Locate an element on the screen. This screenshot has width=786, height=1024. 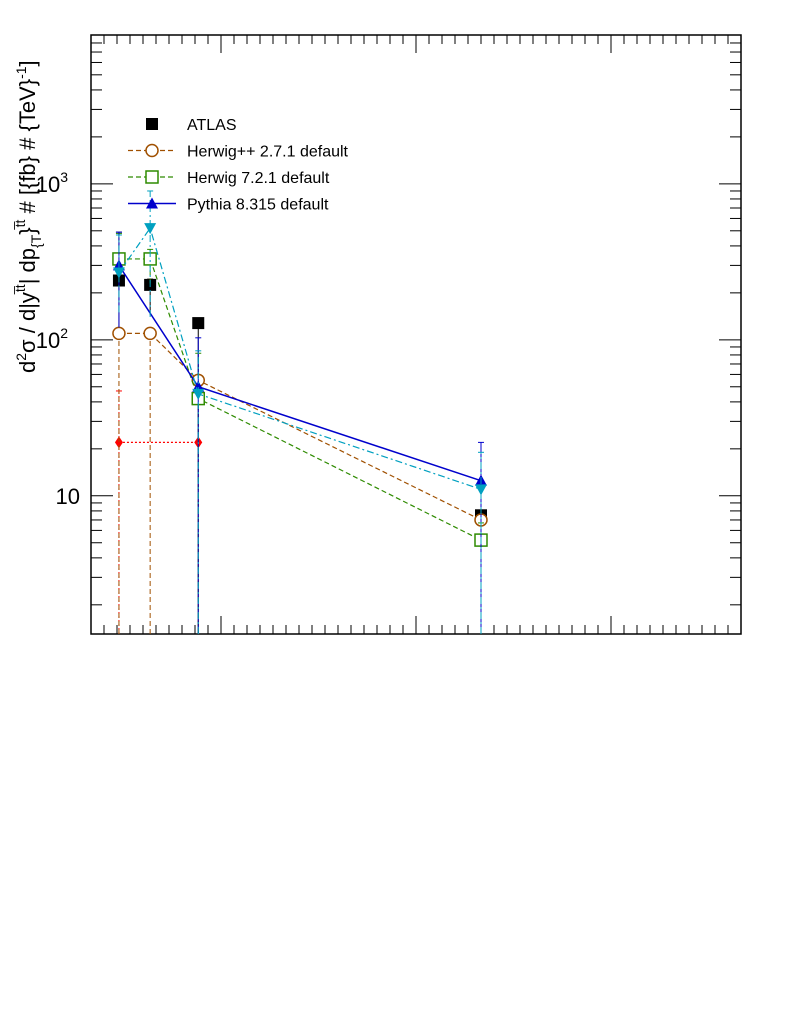
ylabel-sub1: {T is located at coordinates (36, 241).